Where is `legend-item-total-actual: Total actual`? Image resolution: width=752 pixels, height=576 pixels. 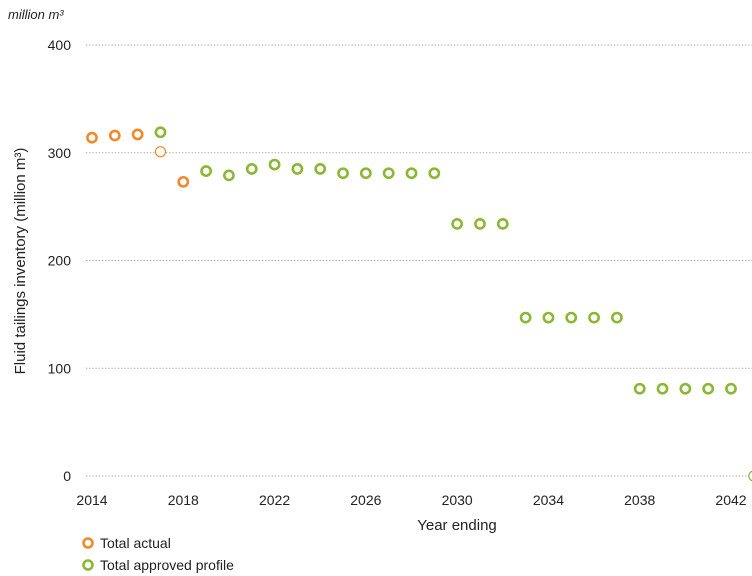
legend-item-total-actual: Total actual is located at coordinates (126, 543).